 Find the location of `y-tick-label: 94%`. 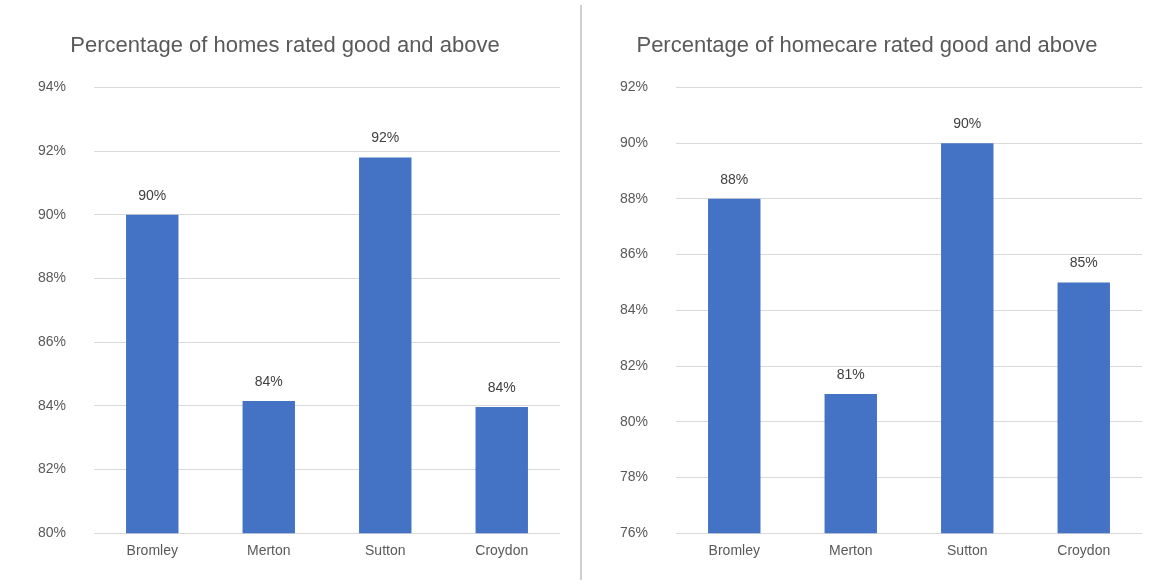

y-tick-label: 94% is located at coordinates (52, 86).